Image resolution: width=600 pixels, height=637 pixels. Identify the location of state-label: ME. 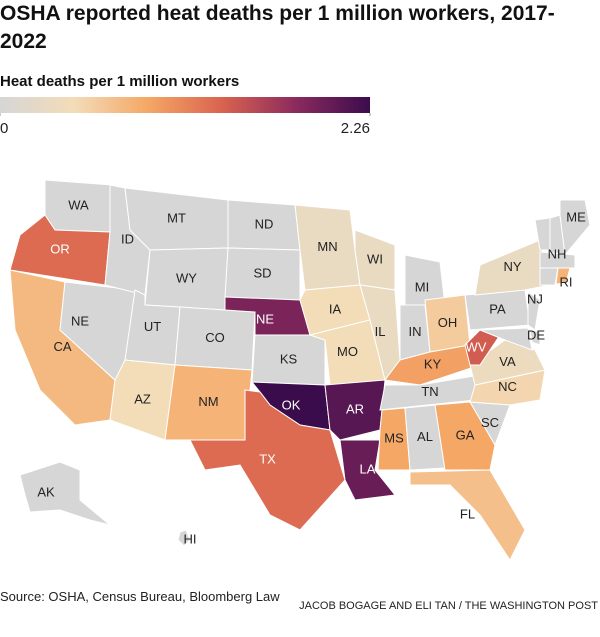
(576, 216).